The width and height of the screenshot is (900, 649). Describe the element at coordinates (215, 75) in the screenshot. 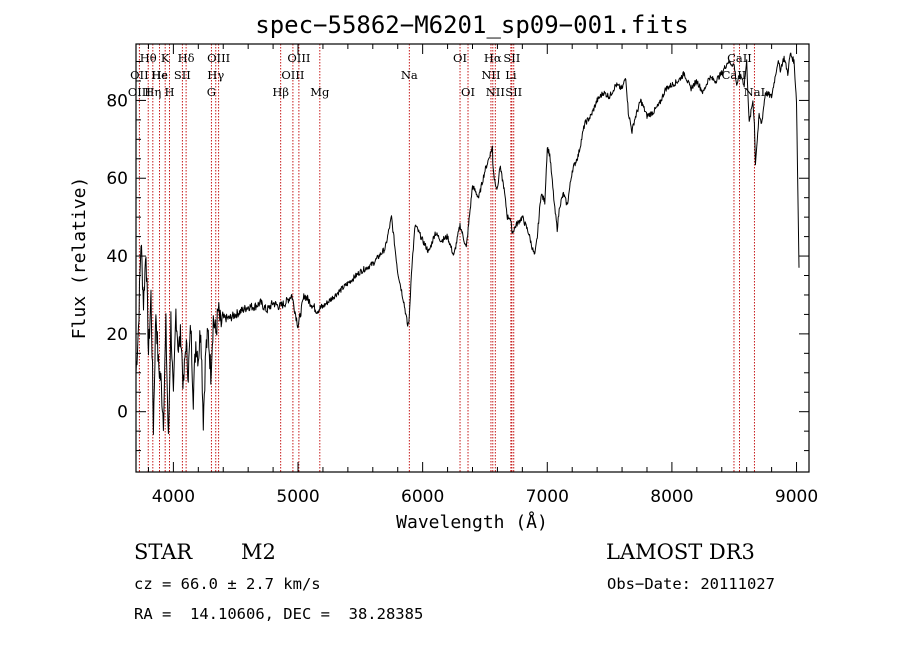

I see `emission-line-label: Hγ` at that location.